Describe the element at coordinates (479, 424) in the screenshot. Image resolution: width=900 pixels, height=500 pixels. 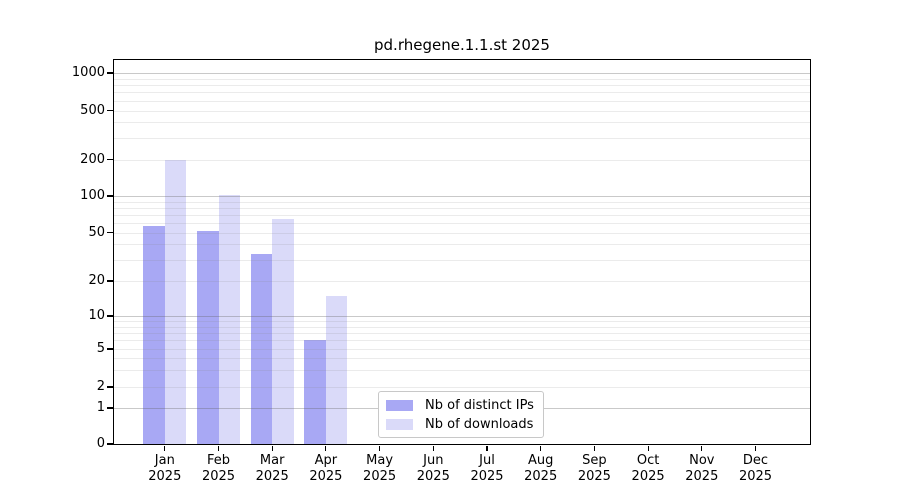
I see `legend-label-downloads: Nb of downloads` at that location.